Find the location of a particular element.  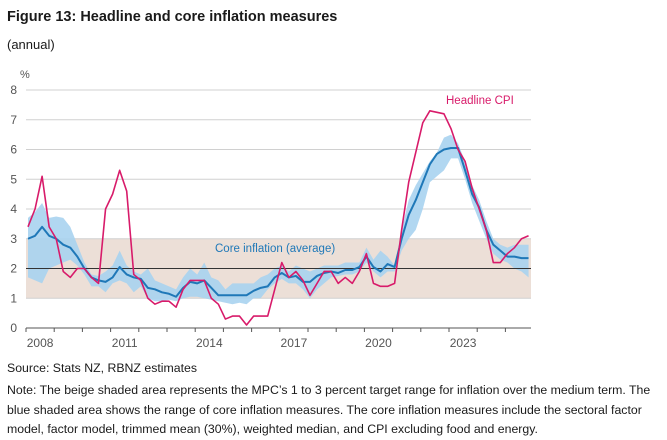

x-tick-label: 2020 is located at coordinates (378, 343).